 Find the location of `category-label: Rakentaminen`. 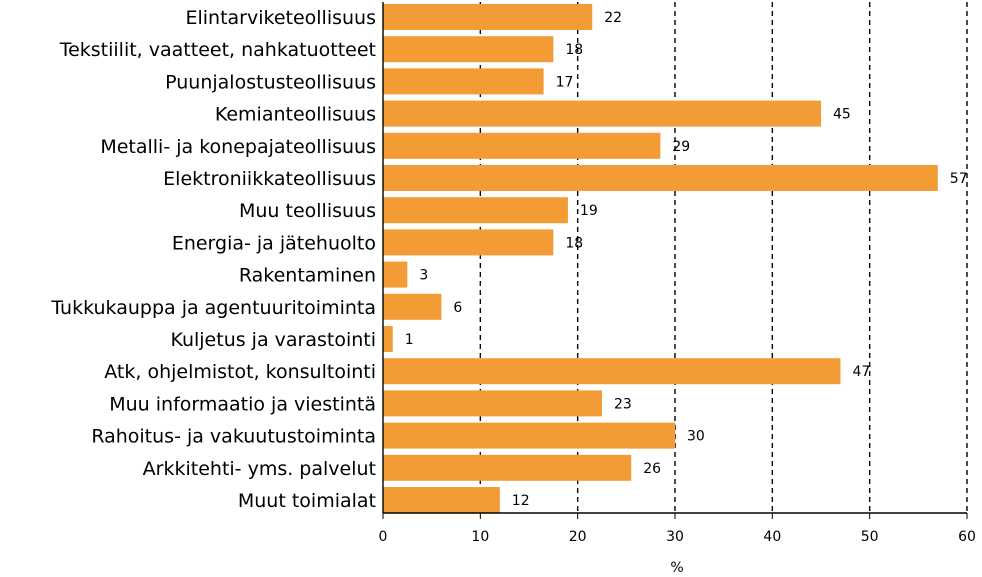

category-label: Rakentaminen is located at coordinates (307, 276).